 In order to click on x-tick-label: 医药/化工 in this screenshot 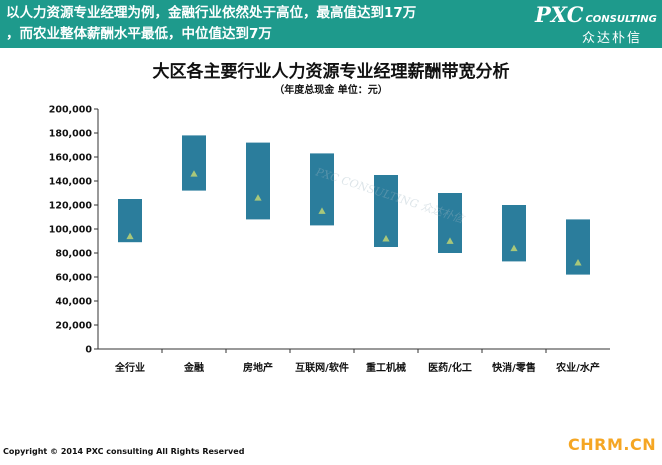, I will do `click(450, 367)`.